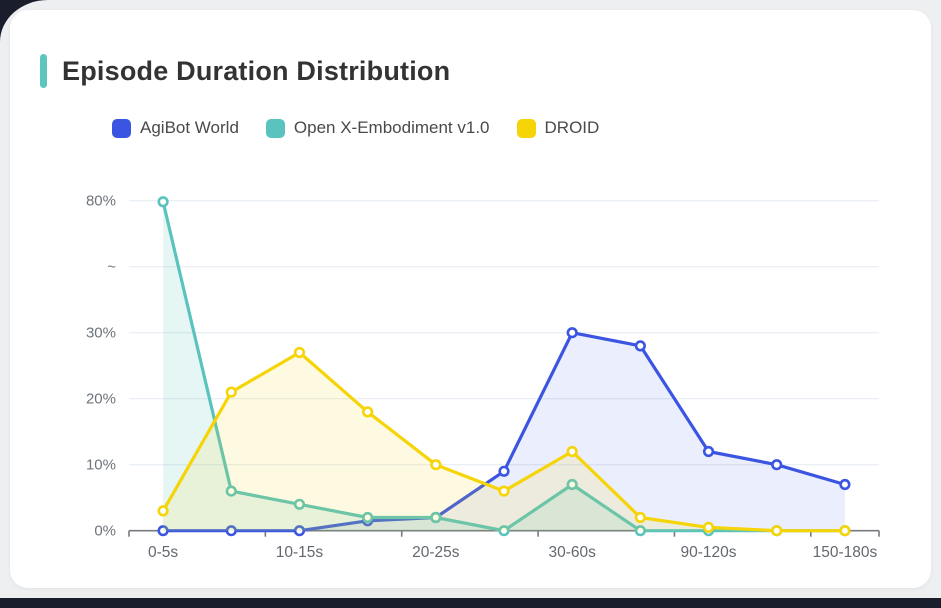 Image resolution: width=941 pixels, height=608 pixels. Describe the element at coordinates (101, 201) in the screenshot. I see `y-axis-tick-label: 80%` at that location.